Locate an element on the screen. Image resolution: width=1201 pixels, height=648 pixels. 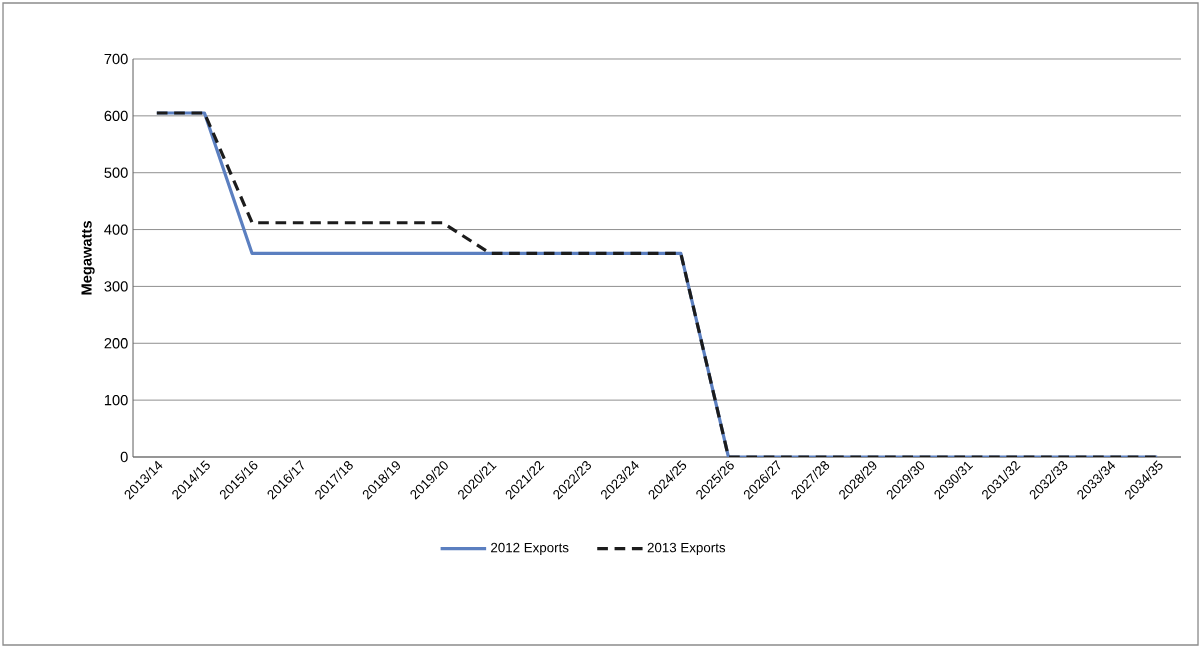
y-tick-label: 200 is located at coordinates (116, 343).